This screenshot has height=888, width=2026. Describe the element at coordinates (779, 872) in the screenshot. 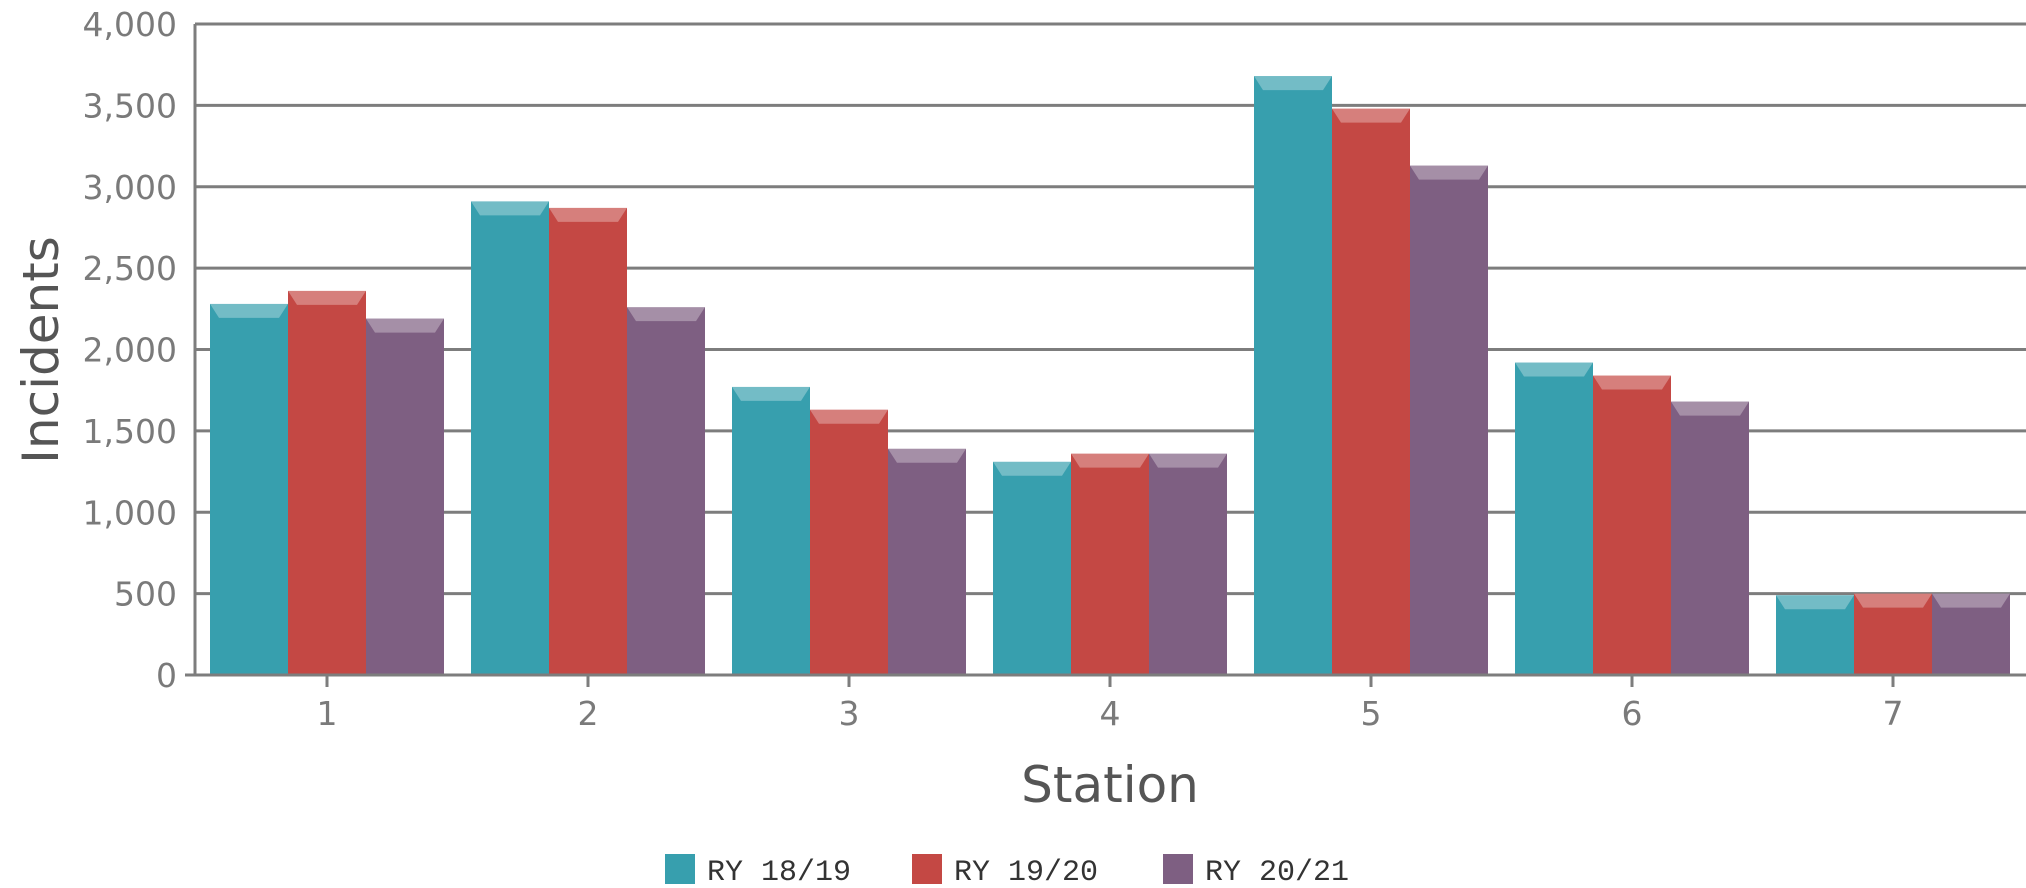

I see `legend-label: RY 18/19` at that location.